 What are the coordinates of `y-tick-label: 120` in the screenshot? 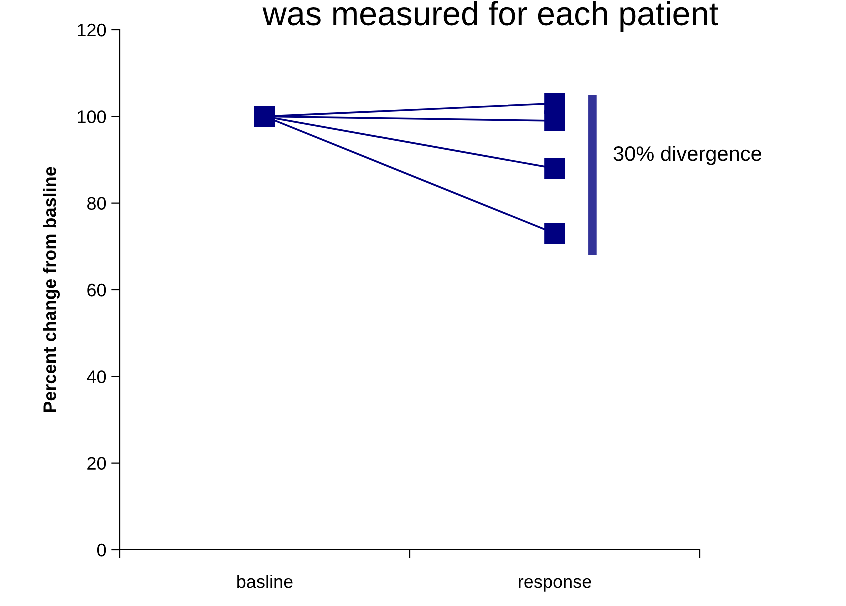 It's located at (92, 30).